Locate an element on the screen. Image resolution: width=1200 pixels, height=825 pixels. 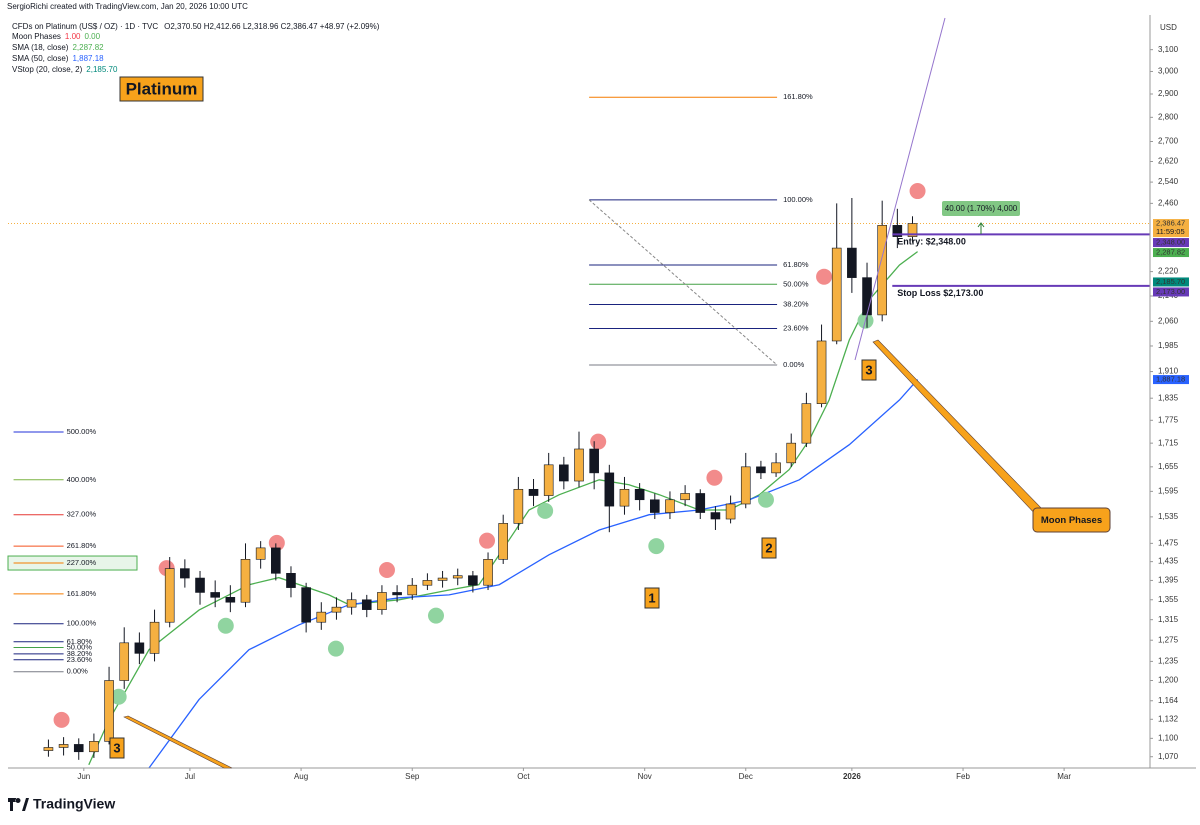
legend-item: SMA (18, close) 2,287.82 is located at coordinates (58, 47).